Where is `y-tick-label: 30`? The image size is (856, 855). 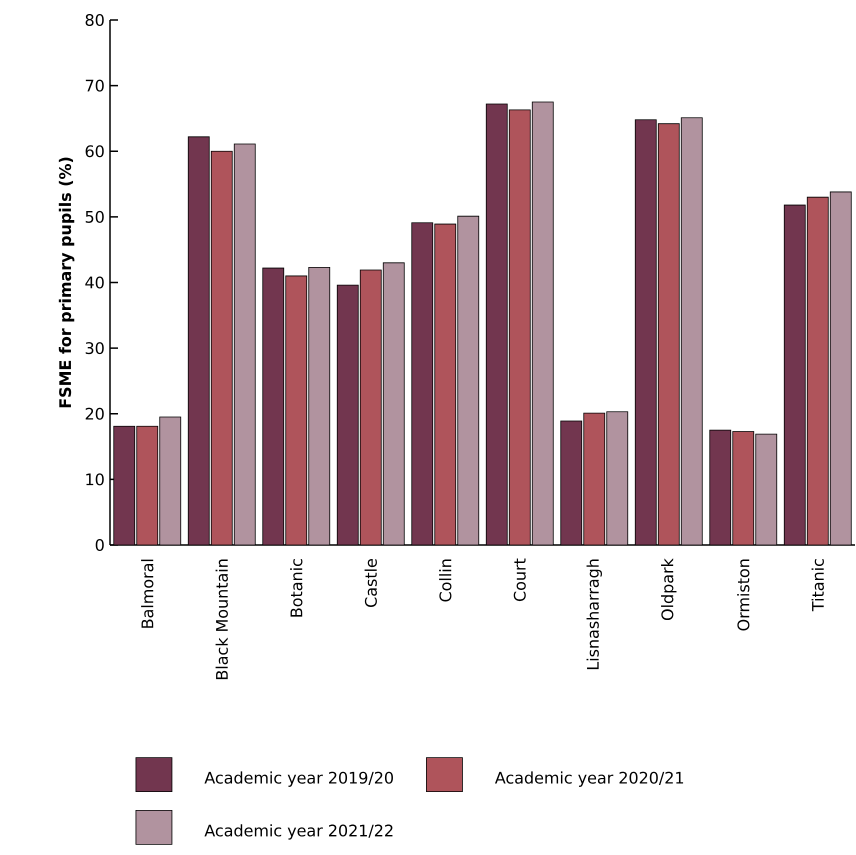 y-tick-label: 30 is located at coordinates (95, 348).